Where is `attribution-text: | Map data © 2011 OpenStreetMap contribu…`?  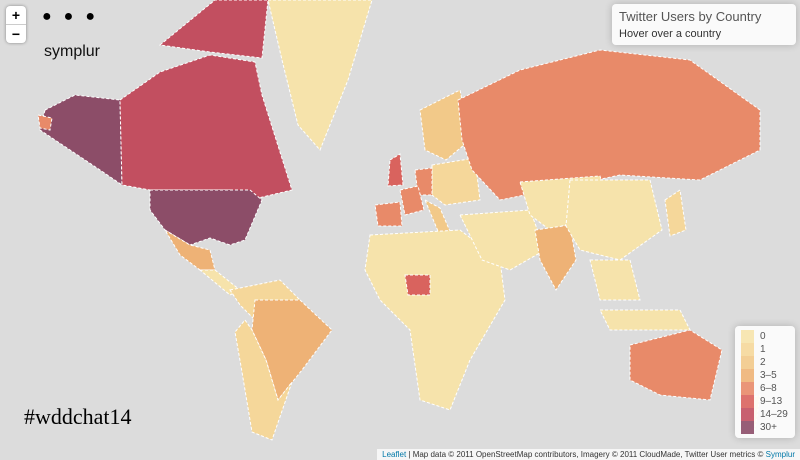 attribution-text: | Map data © 2011 OpenStreetMap contribu… is located at coordinates (586, 454).